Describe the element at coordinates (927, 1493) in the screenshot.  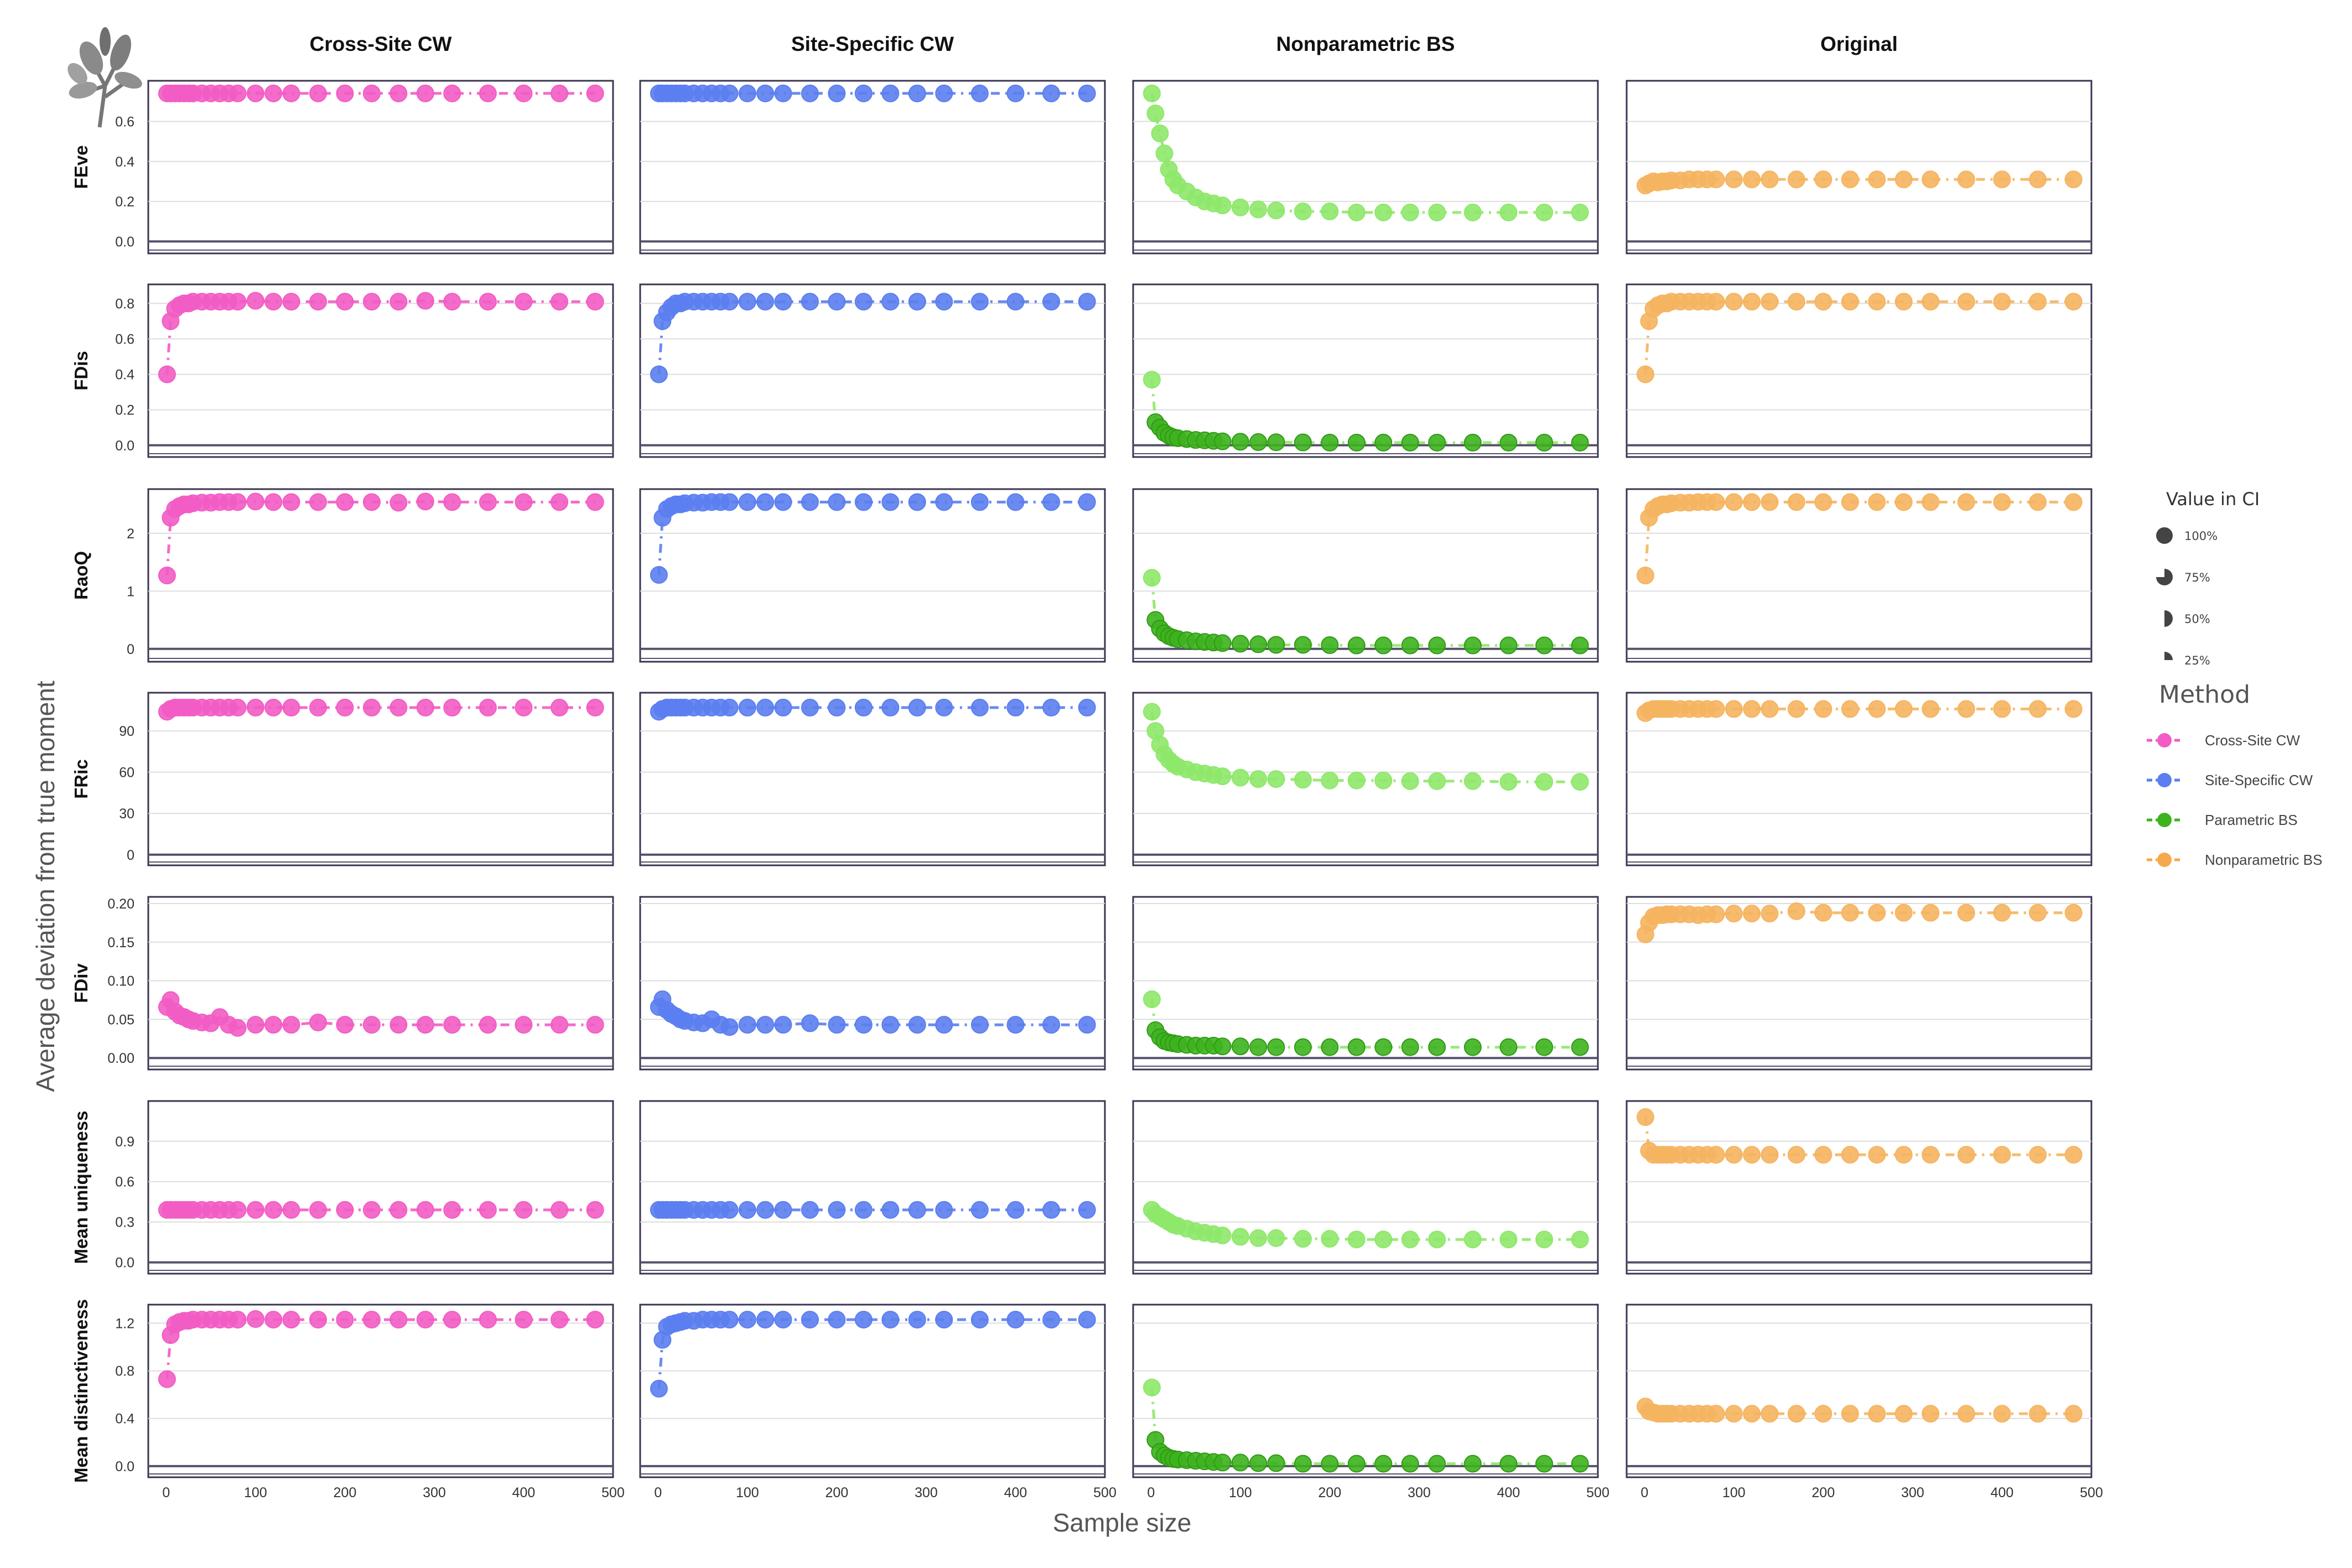
I see `x-tick-label: 300` at that location.